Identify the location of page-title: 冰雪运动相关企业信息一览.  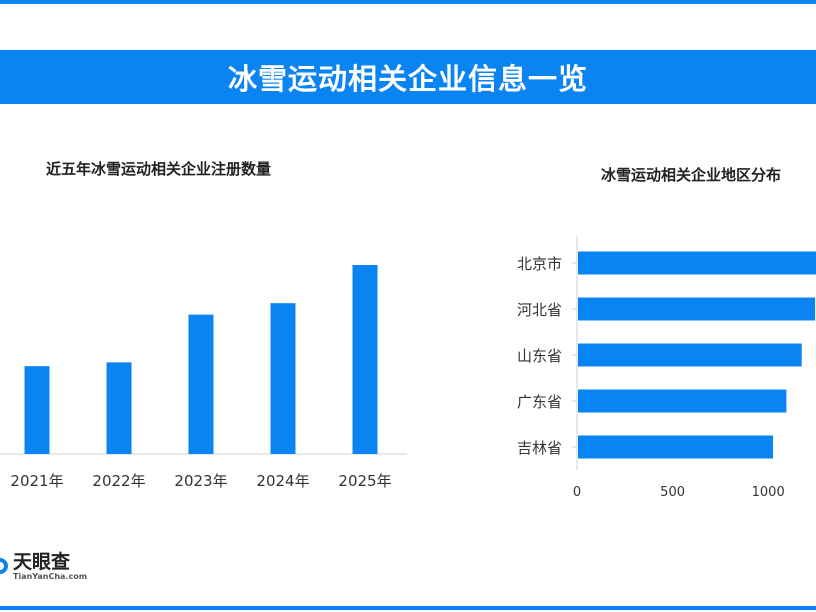
(407, 79).